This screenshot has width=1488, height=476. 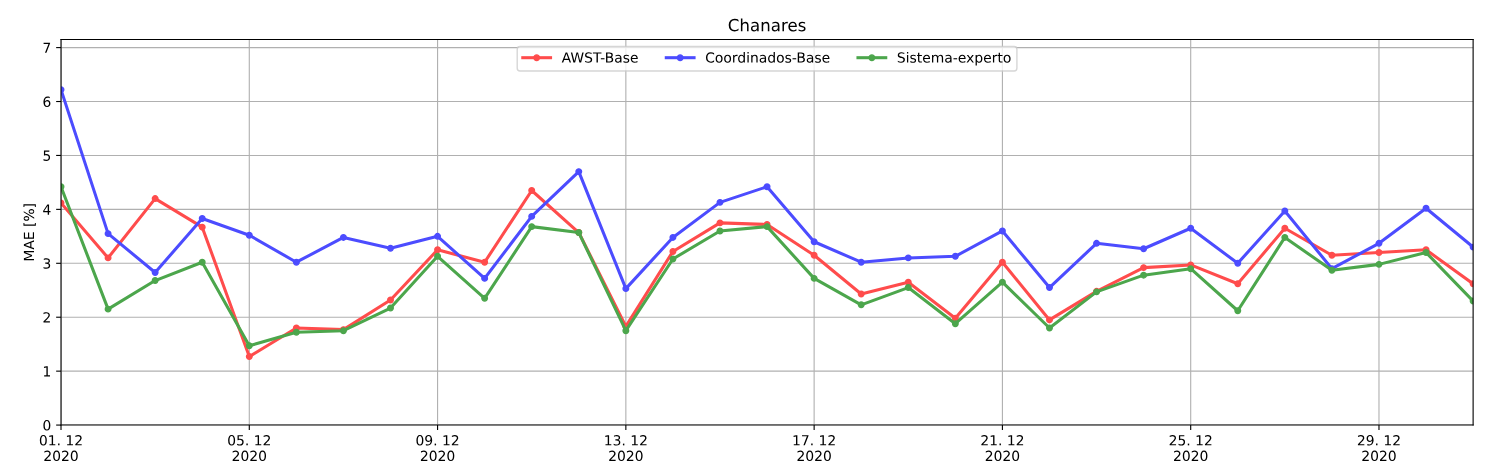 I want to click on y-tick-label: 2, so click(x=46, y=317).